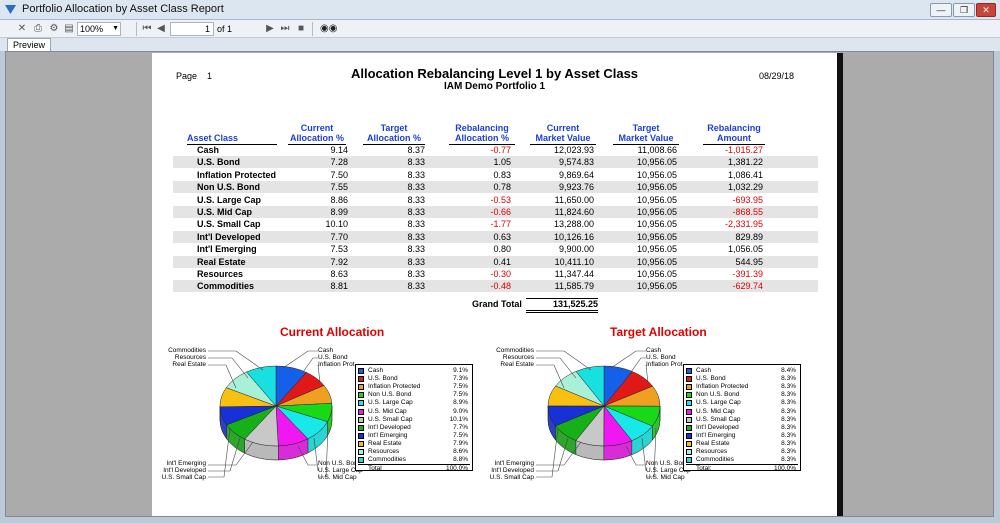 This screenshot has height=523, width=1000. What do you see at coordinates (388, 435) in the screenshot?
I see `legend-label: Int'l Emerging` at bounding box center [388, 435].